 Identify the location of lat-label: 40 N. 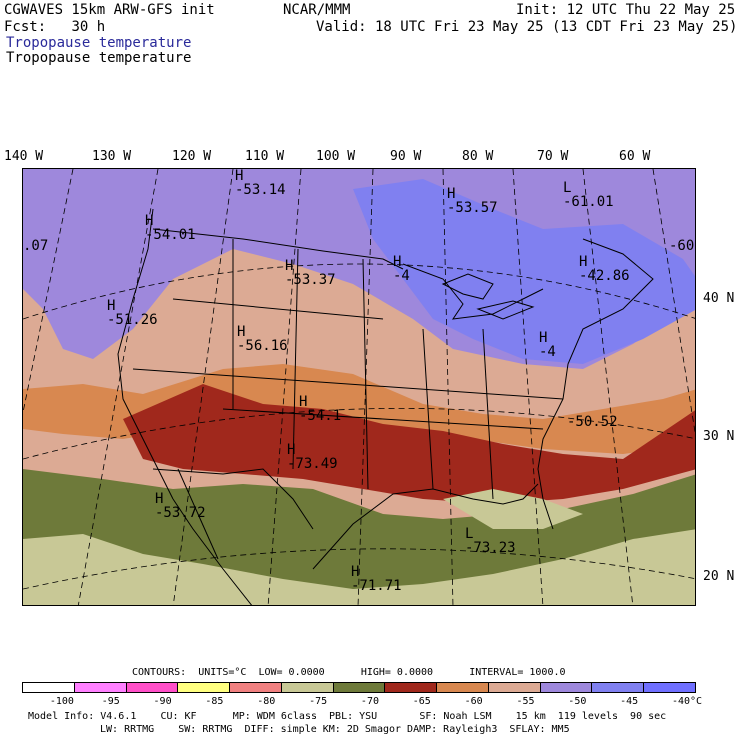
(719, 298).